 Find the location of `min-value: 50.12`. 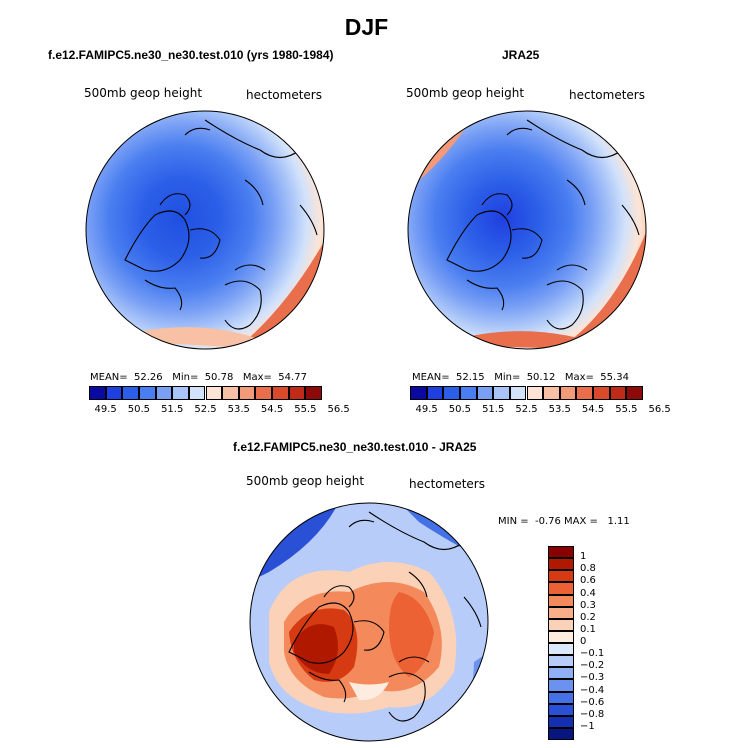

min-value: 50.12 is located at coordinates (541, 377).